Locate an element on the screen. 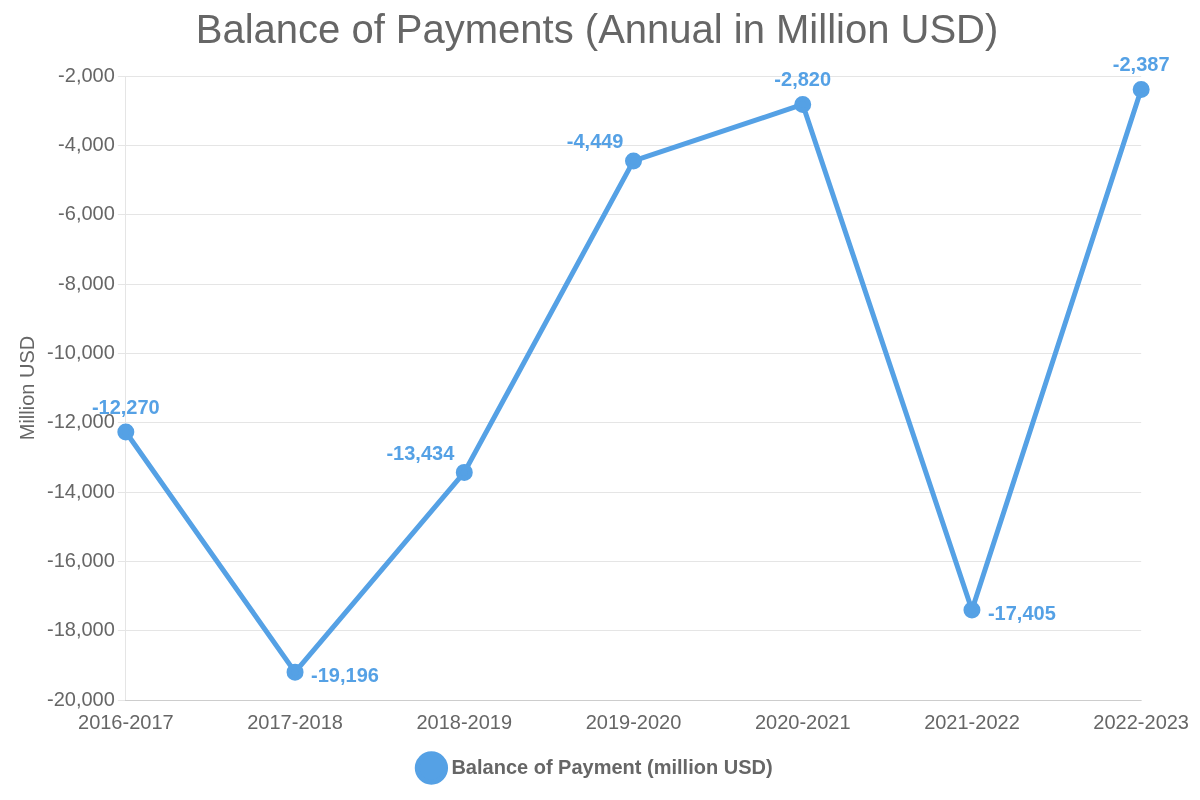 The width and height of the screenshot is (1200, 800). x-tick-label: 2021-2022 is located at coordinates (972, 721).